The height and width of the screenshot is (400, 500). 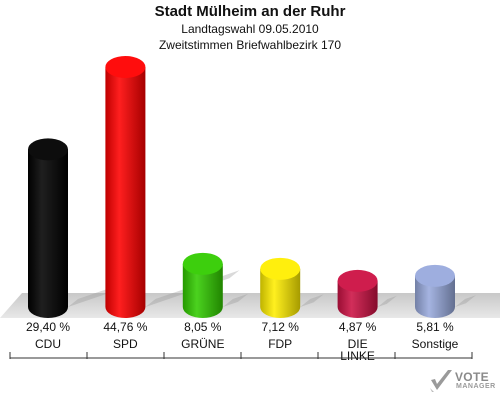 I want to click on category-label: GRÜNE, so click(x=202, y=344).